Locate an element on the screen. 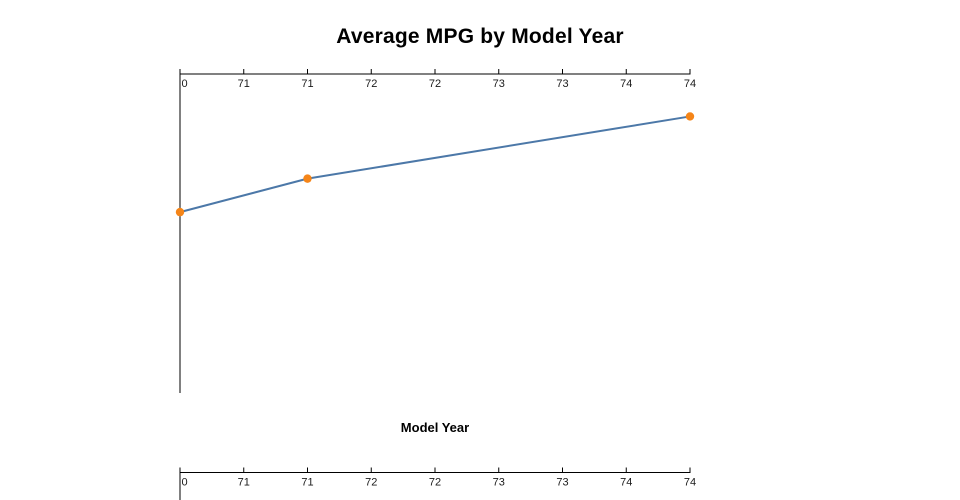  series-line is located at coordinates (435, 164).